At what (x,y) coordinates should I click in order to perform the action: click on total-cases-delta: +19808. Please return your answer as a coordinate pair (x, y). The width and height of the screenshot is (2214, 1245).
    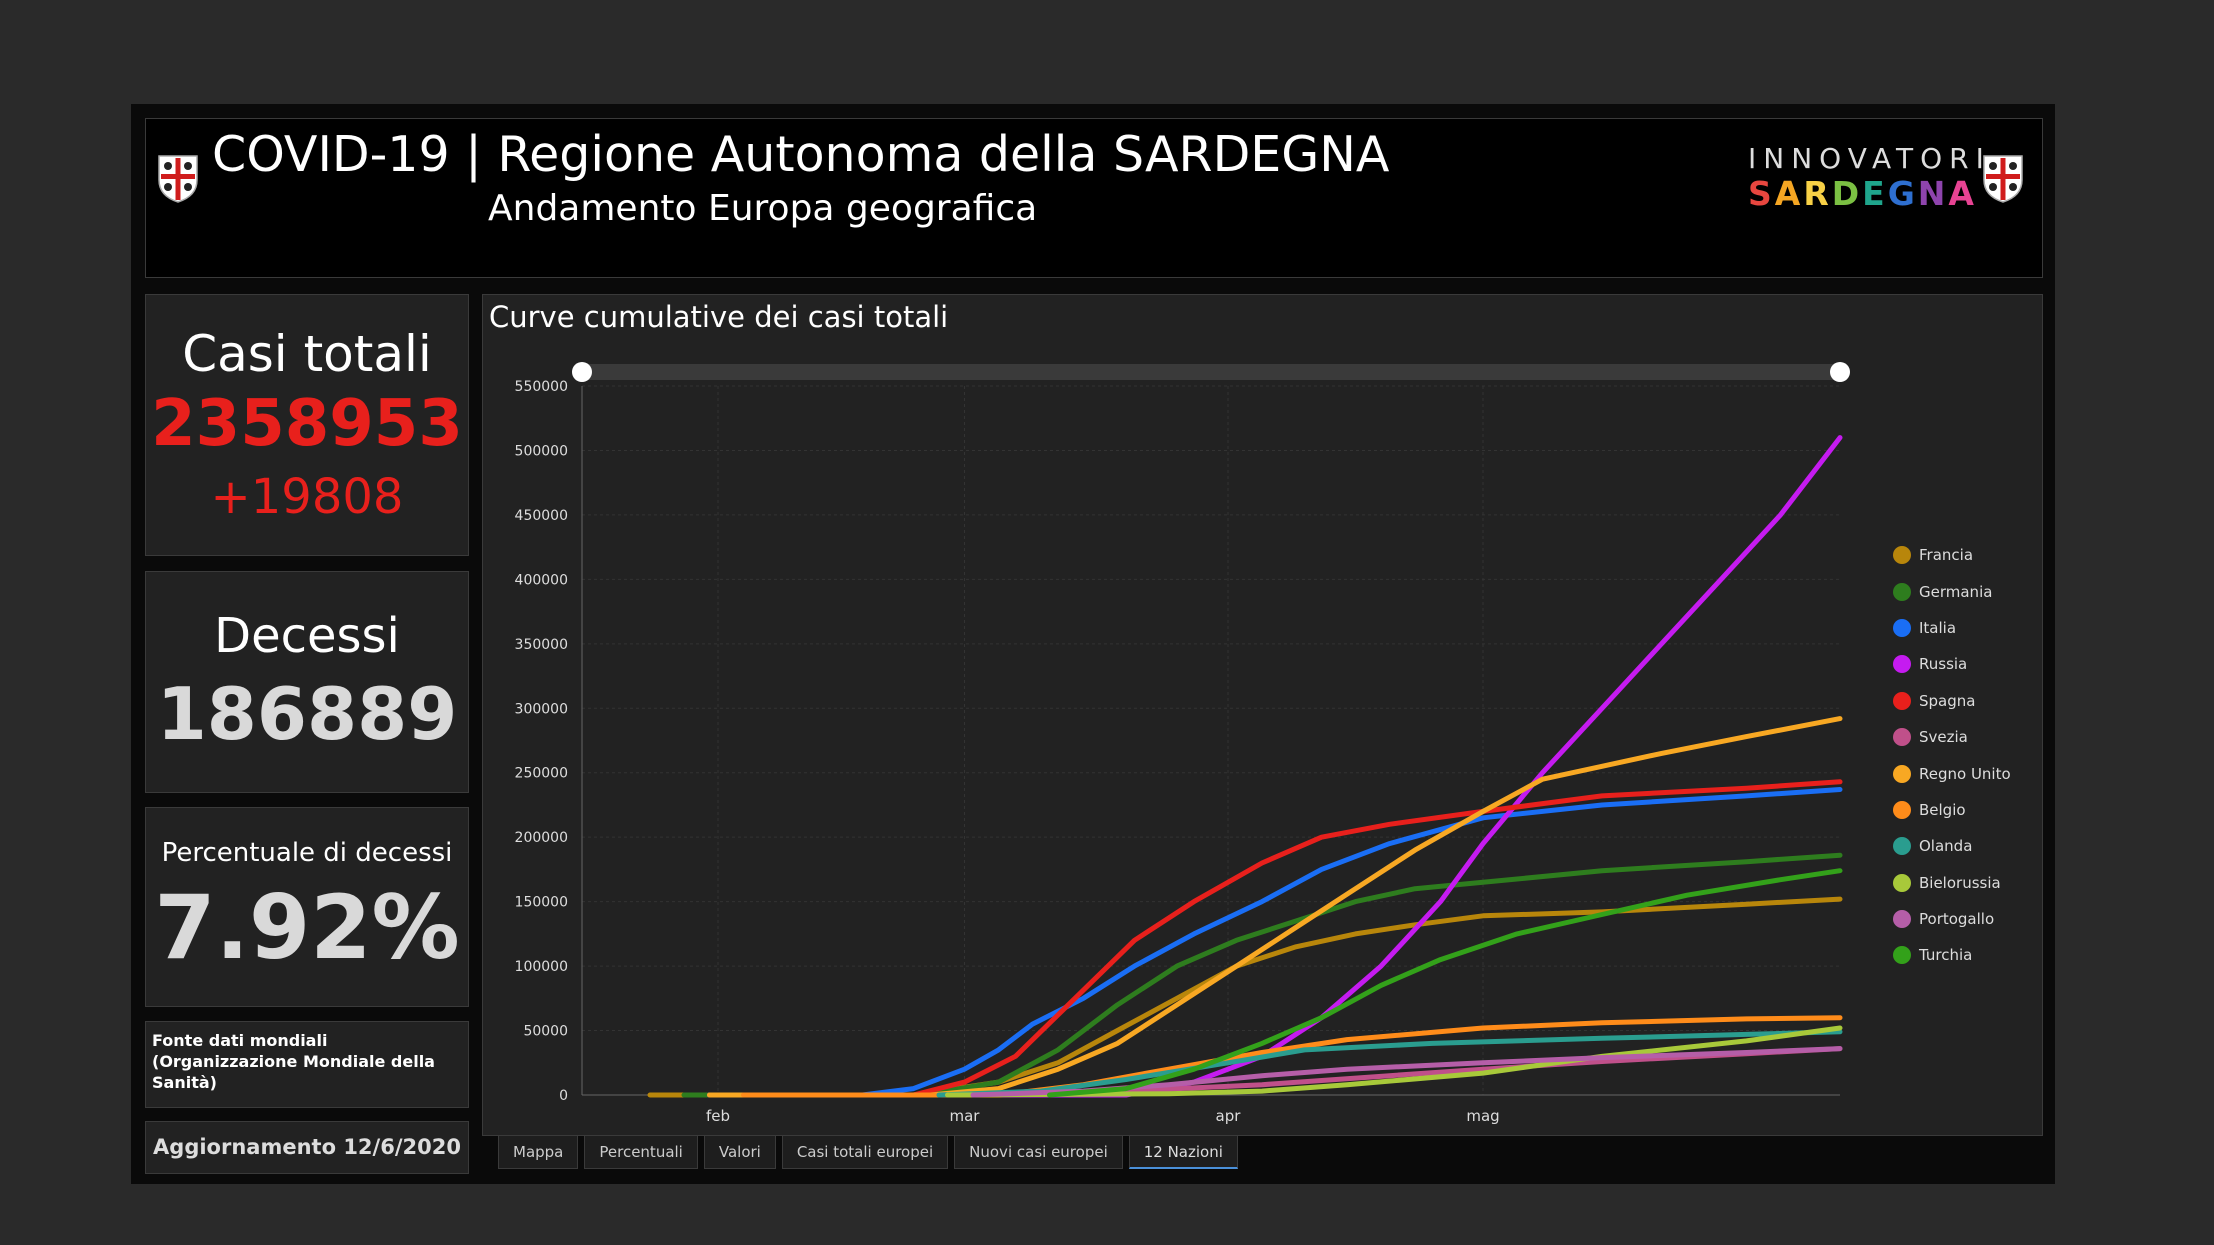
    Looking at the image, I should click on (307, 497).